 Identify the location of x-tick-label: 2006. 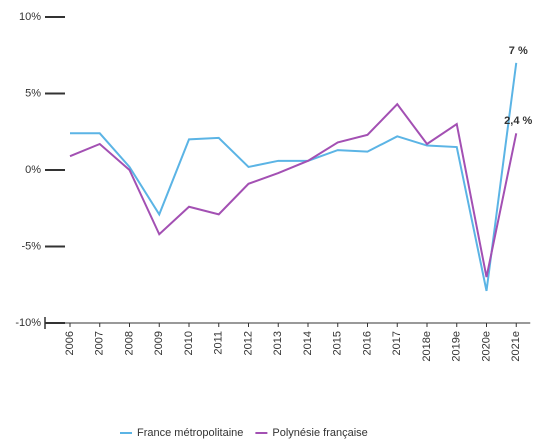
(70, 343).